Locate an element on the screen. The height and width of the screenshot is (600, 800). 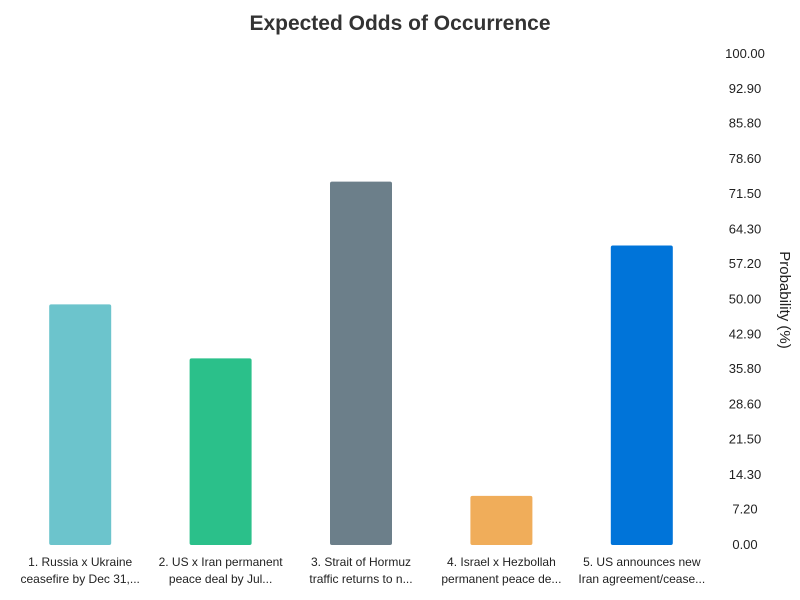
y-tick-label: 71.50 is located at coordinates (745, 193).